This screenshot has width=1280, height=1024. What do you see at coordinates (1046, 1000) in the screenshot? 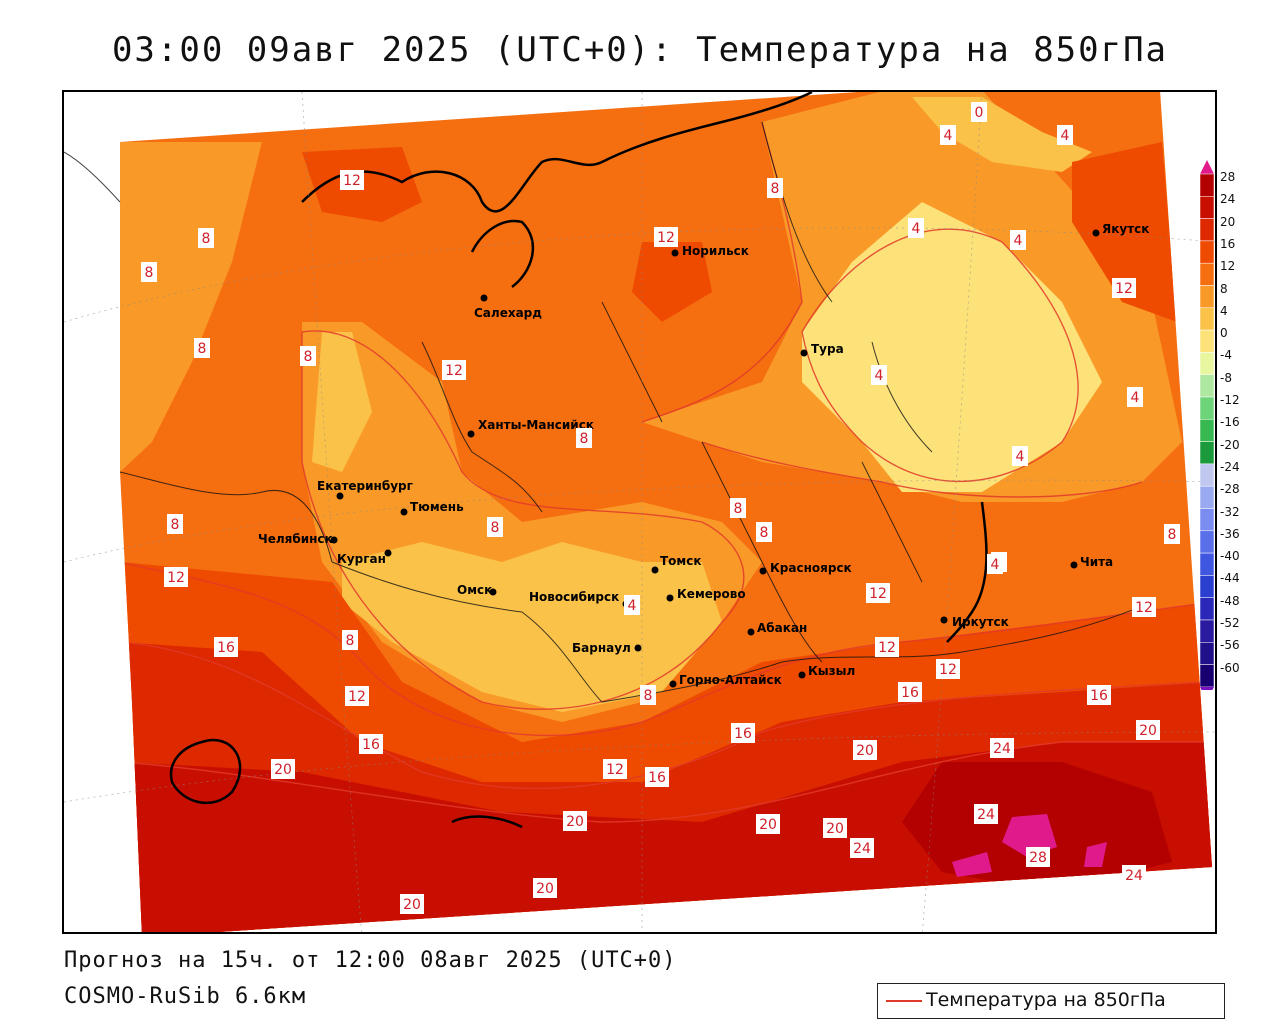
I see `legend-label: Температура на 850гПа` at bounding box center [1046, 1000].